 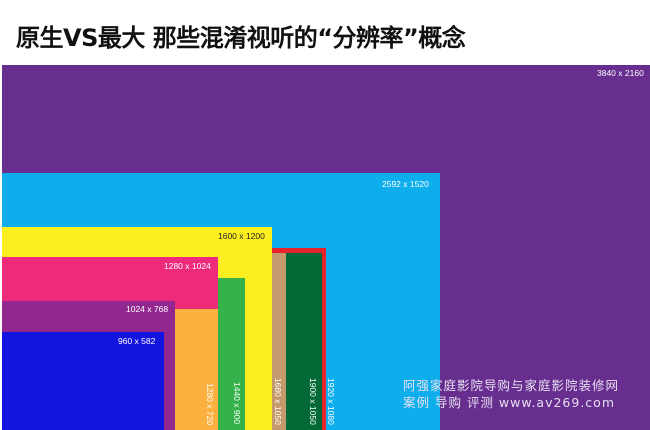 I want to click on label-1280x1024: 1280 x 1024, so click(x=187, y=266).